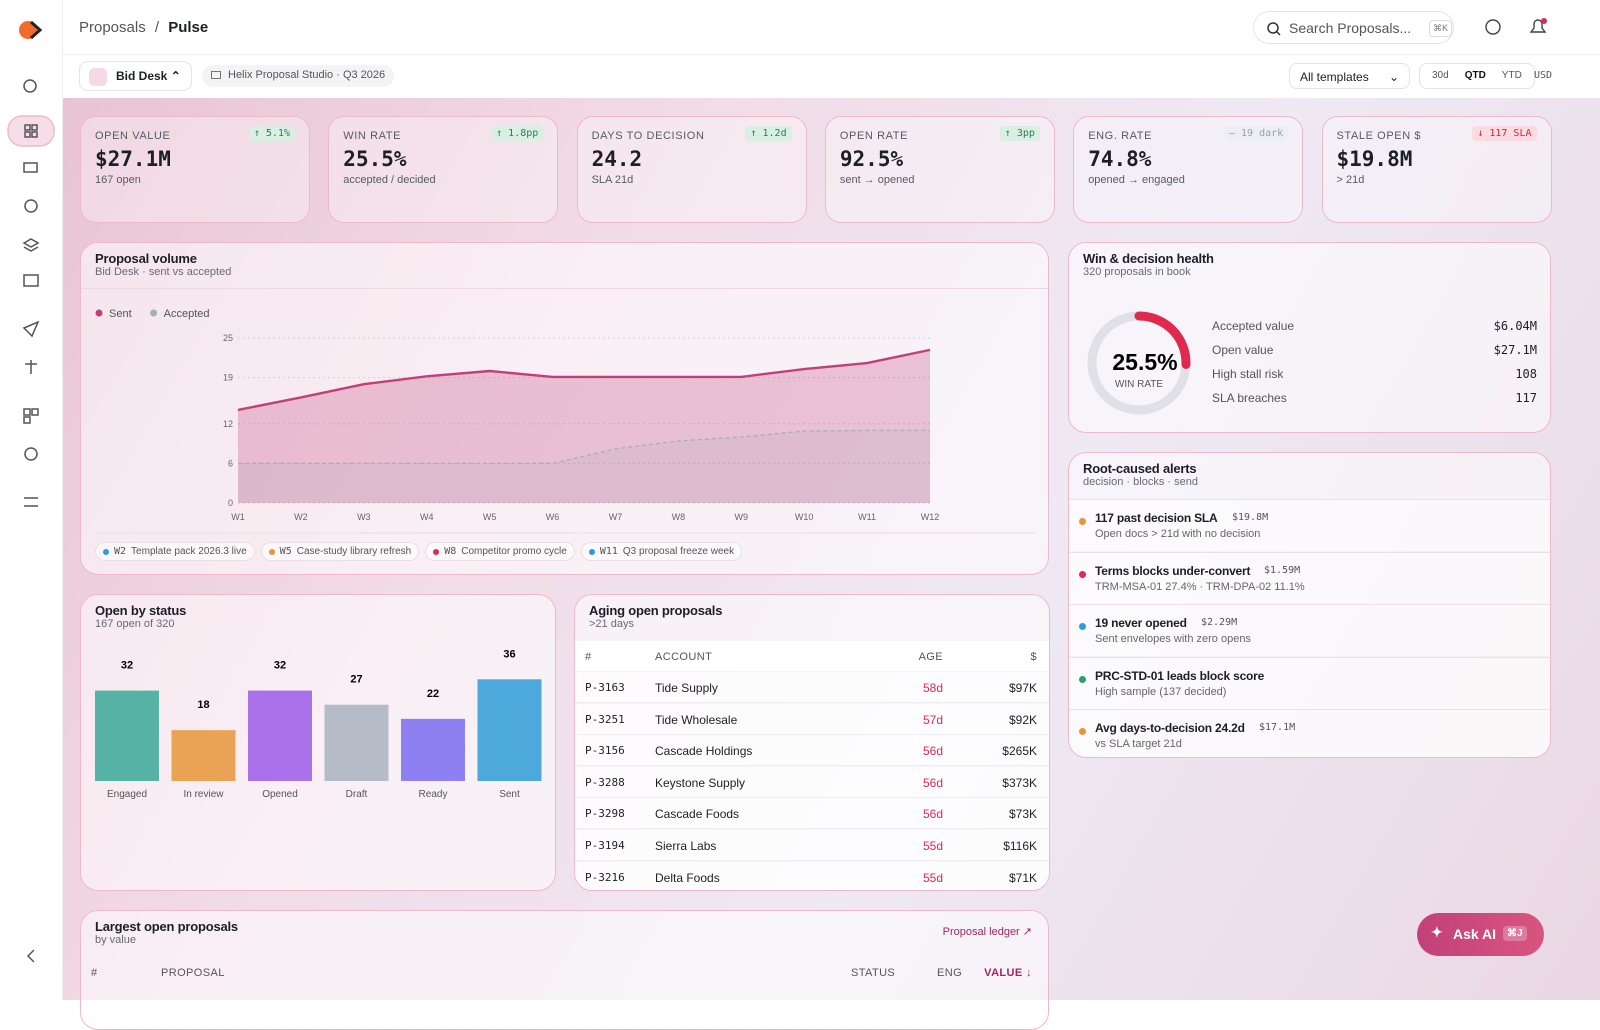 The width and height of the screenshot is (1600, 1030). What do you see at coordinates (1480, 934) in the screenshot?
I see `ask-ai: ✦ Ask AI ⌘J` at bounding box center [1480, 934].